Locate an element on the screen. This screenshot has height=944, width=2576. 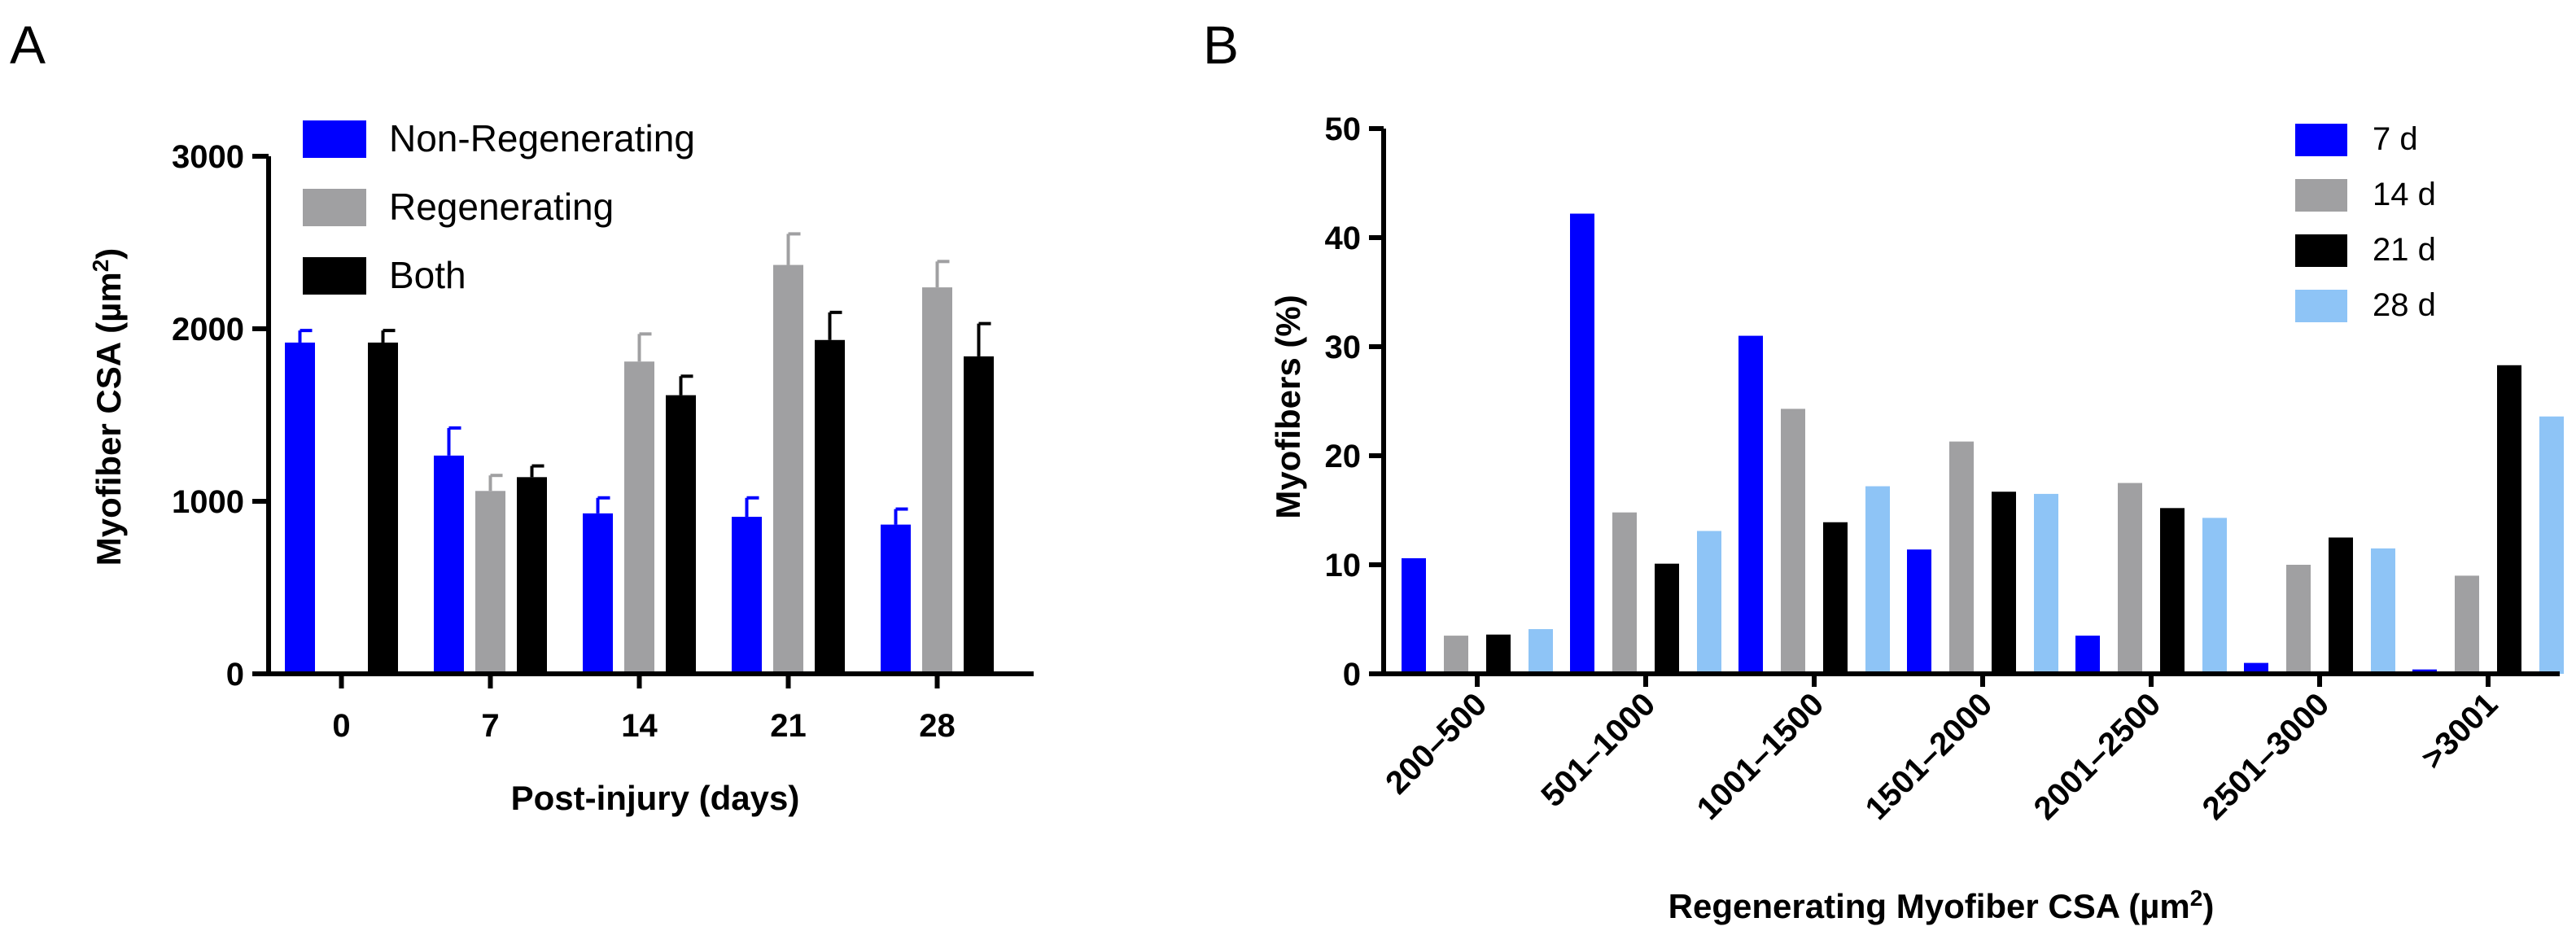
chart-a-bars is located at coordinates (639, 453).